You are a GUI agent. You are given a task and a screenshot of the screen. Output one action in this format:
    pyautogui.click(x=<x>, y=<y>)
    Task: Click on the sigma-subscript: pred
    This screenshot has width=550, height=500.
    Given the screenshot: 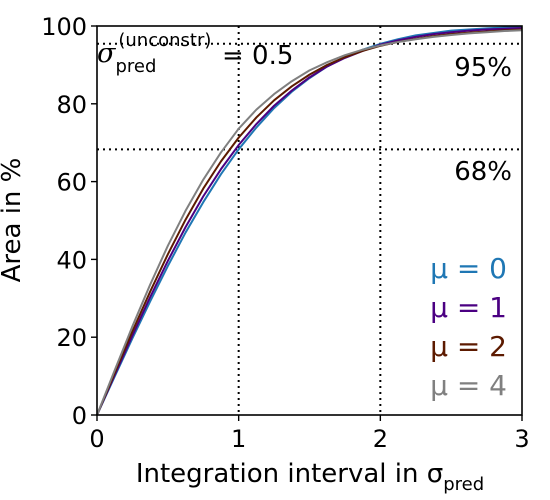 What is the action you would take?
    pyautogui.click(x=135, y=66)
    